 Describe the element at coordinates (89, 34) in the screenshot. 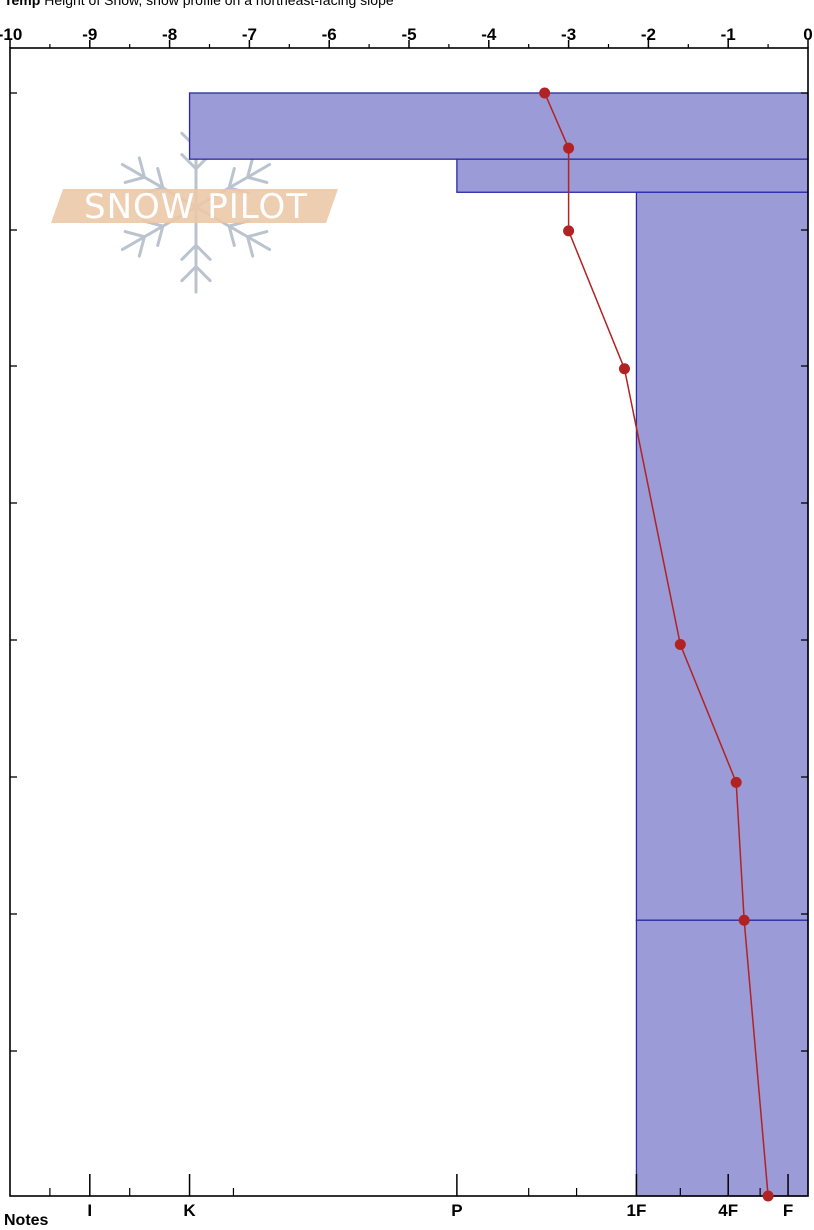

I see `top-tick-label: -9` at that location.